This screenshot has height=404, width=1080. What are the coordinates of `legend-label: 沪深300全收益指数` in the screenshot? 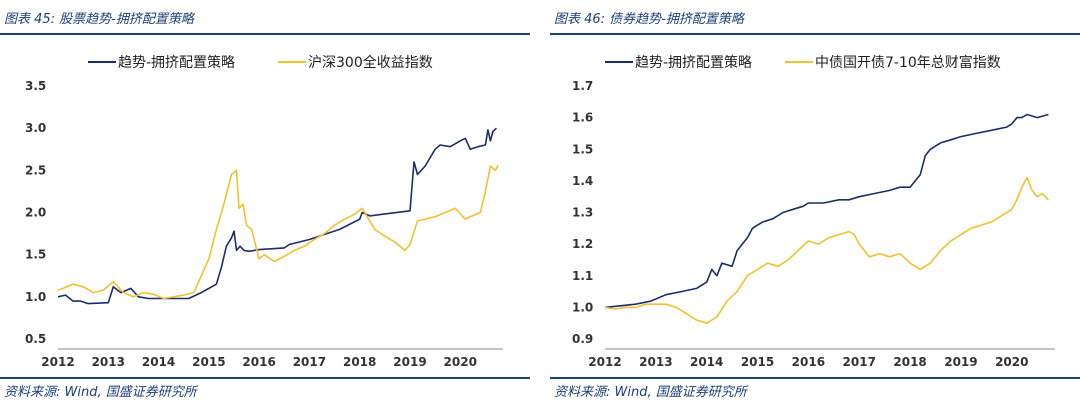 It's located at (370, 62).